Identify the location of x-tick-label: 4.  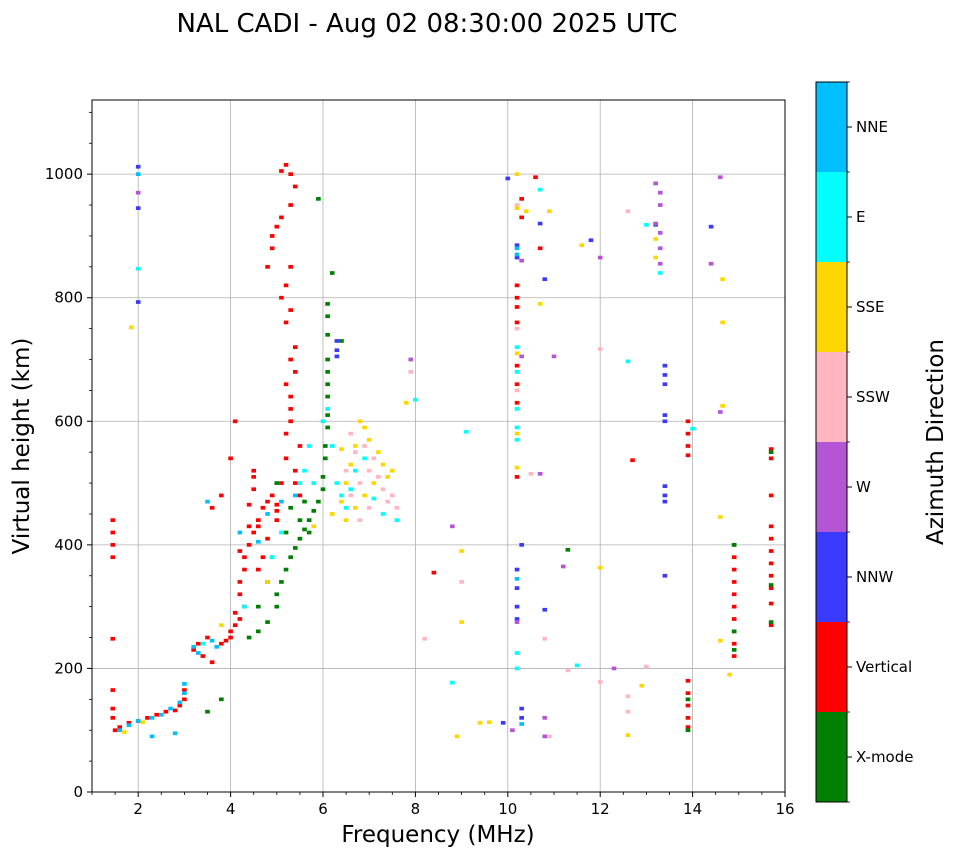
(231, 809).